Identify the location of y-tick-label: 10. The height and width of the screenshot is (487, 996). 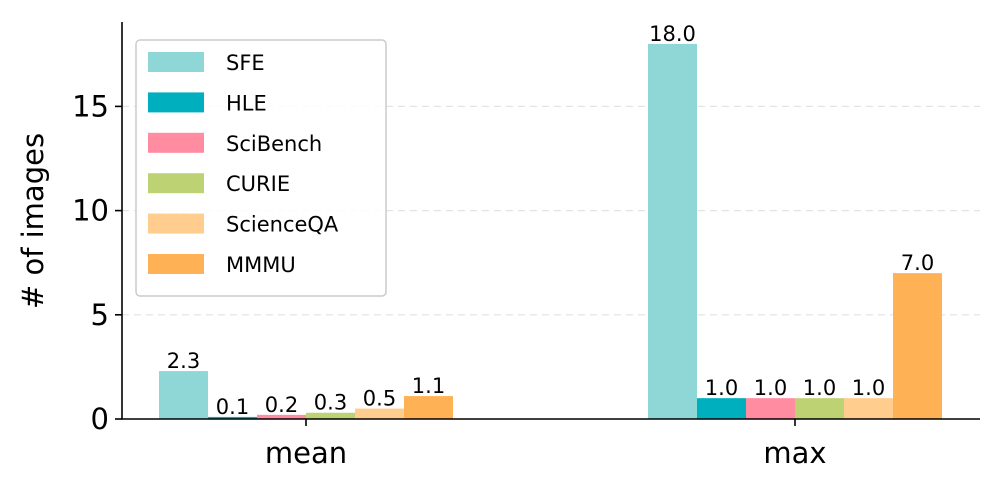
(90, 211).